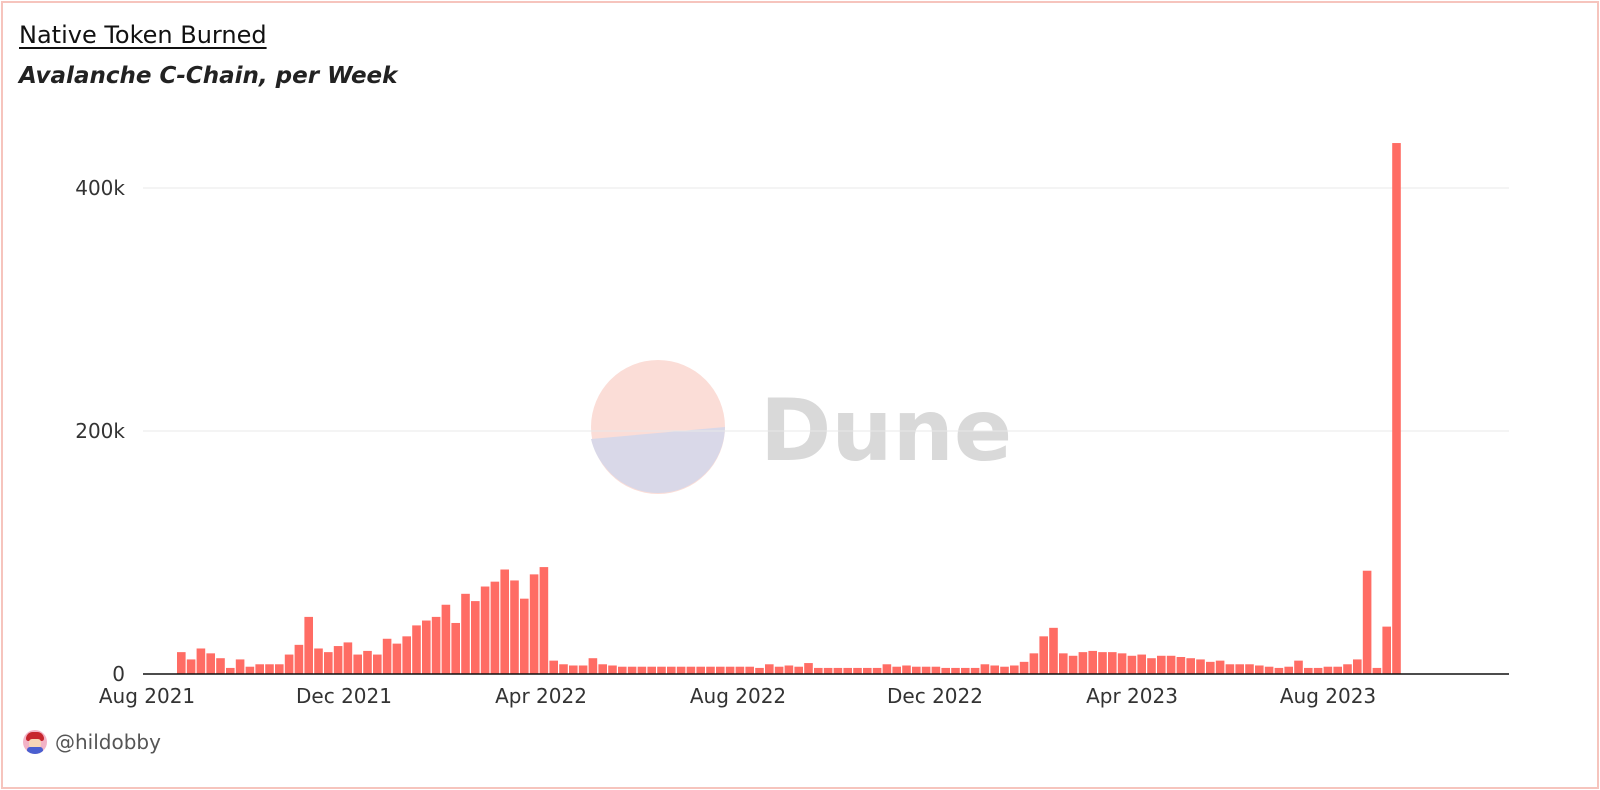 This screenshot has width=1600, height=790. Describe the element at coordinates (143, 35) in the screenshot. I see `chart-title: Native Token Burned` at that location.